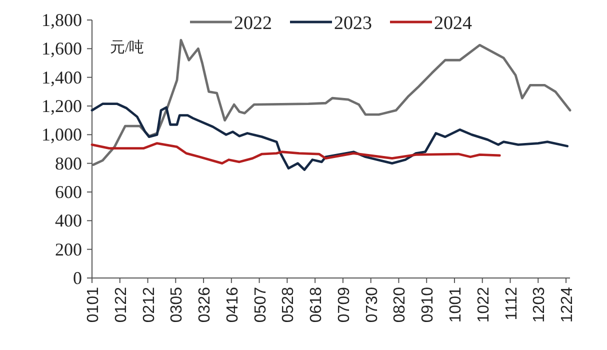  What do you see at coordinates (62, 20) in the screenshot?
I see `y-tick-label: 1,800` at bounding box center [62, 20].